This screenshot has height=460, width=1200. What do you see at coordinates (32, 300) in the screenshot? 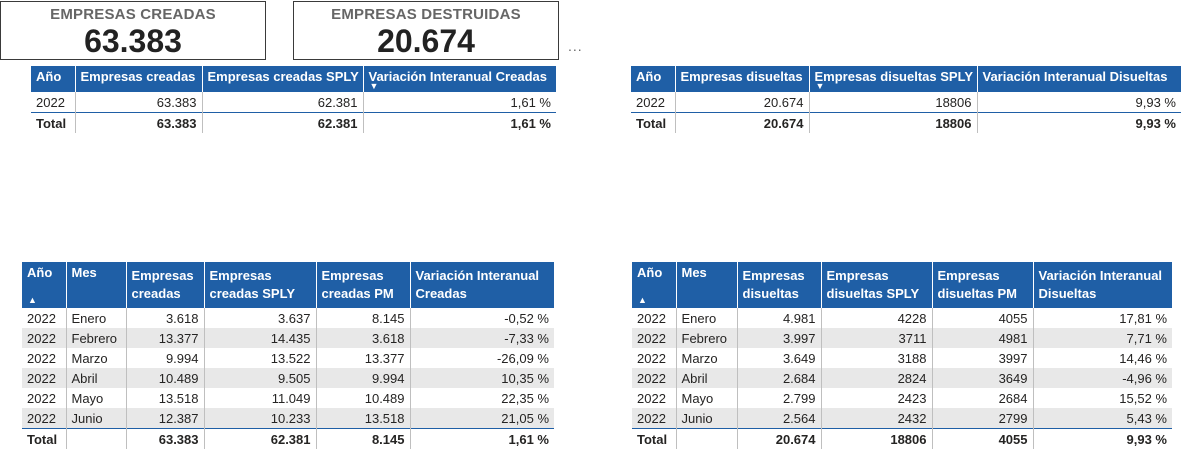
I see `sort-ascending-icon: ▲` at bounding box center [32, 300].